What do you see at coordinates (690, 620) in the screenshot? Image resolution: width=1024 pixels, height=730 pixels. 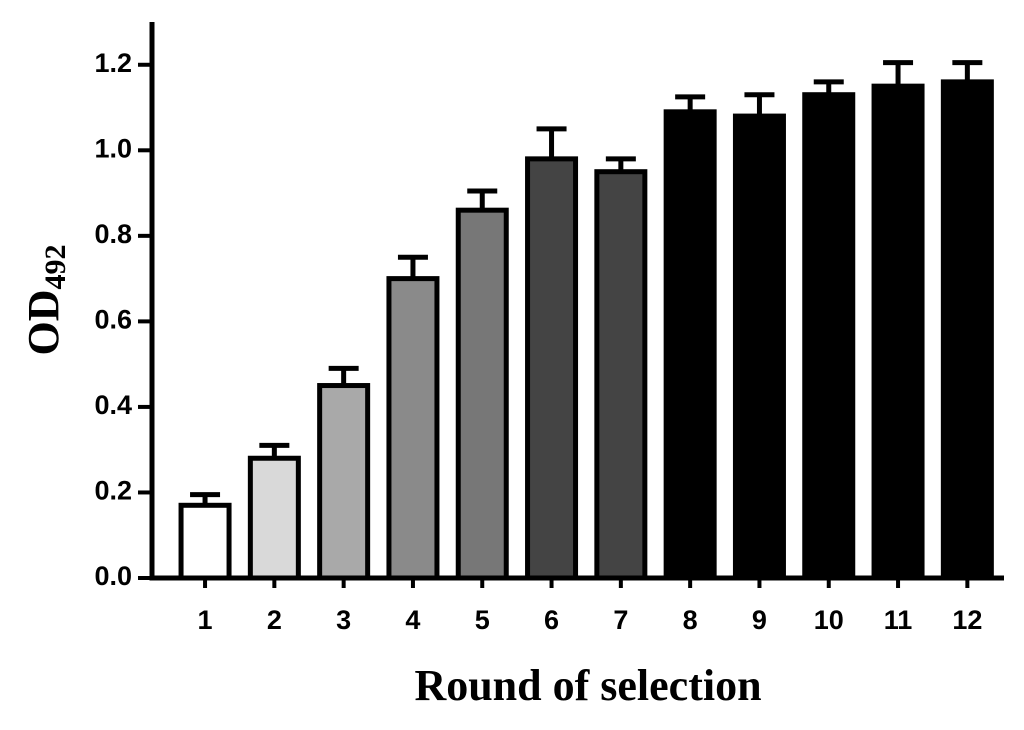 I see `x-tick-label: 8` at bounding box center [690, 620].